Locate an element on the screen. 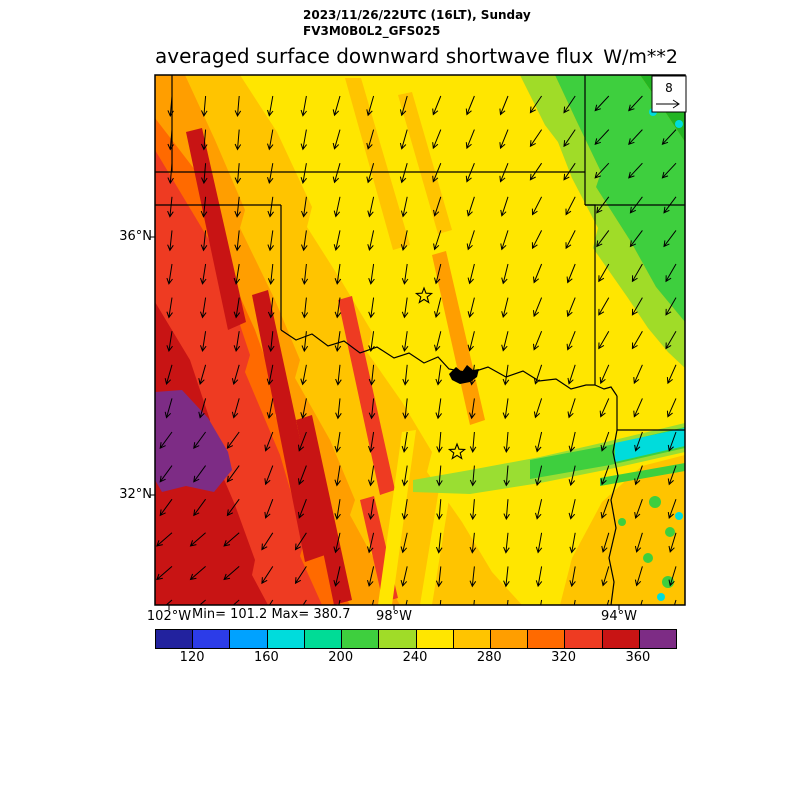 Image resolution: width=800 pixels, height=800 pixels. valid-time-line: 2023/11/26/22UTC (16LT), Sunday is located at coordinates (417, 15).